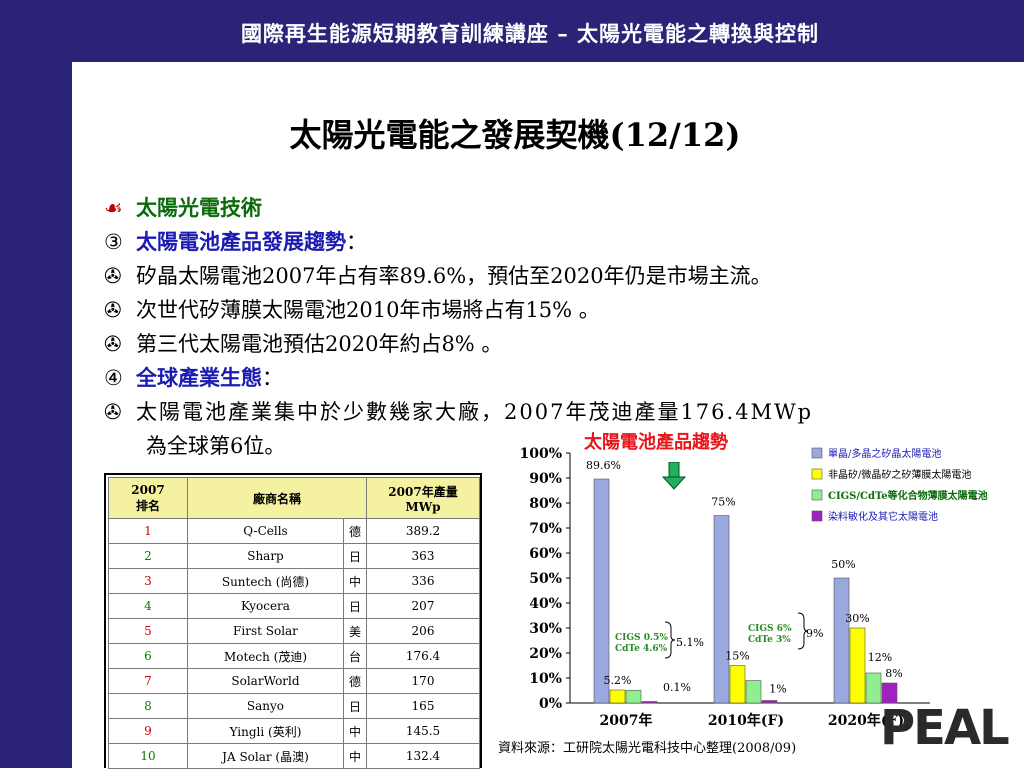  What do you see at coordinates (438, 276) in the screenshot?
I see `bullet-line-3: ✇ 矽晶太陽電池2007年占有率89.6%，預估至2020年仍是市場主流。` at bounding box center [438, 276].